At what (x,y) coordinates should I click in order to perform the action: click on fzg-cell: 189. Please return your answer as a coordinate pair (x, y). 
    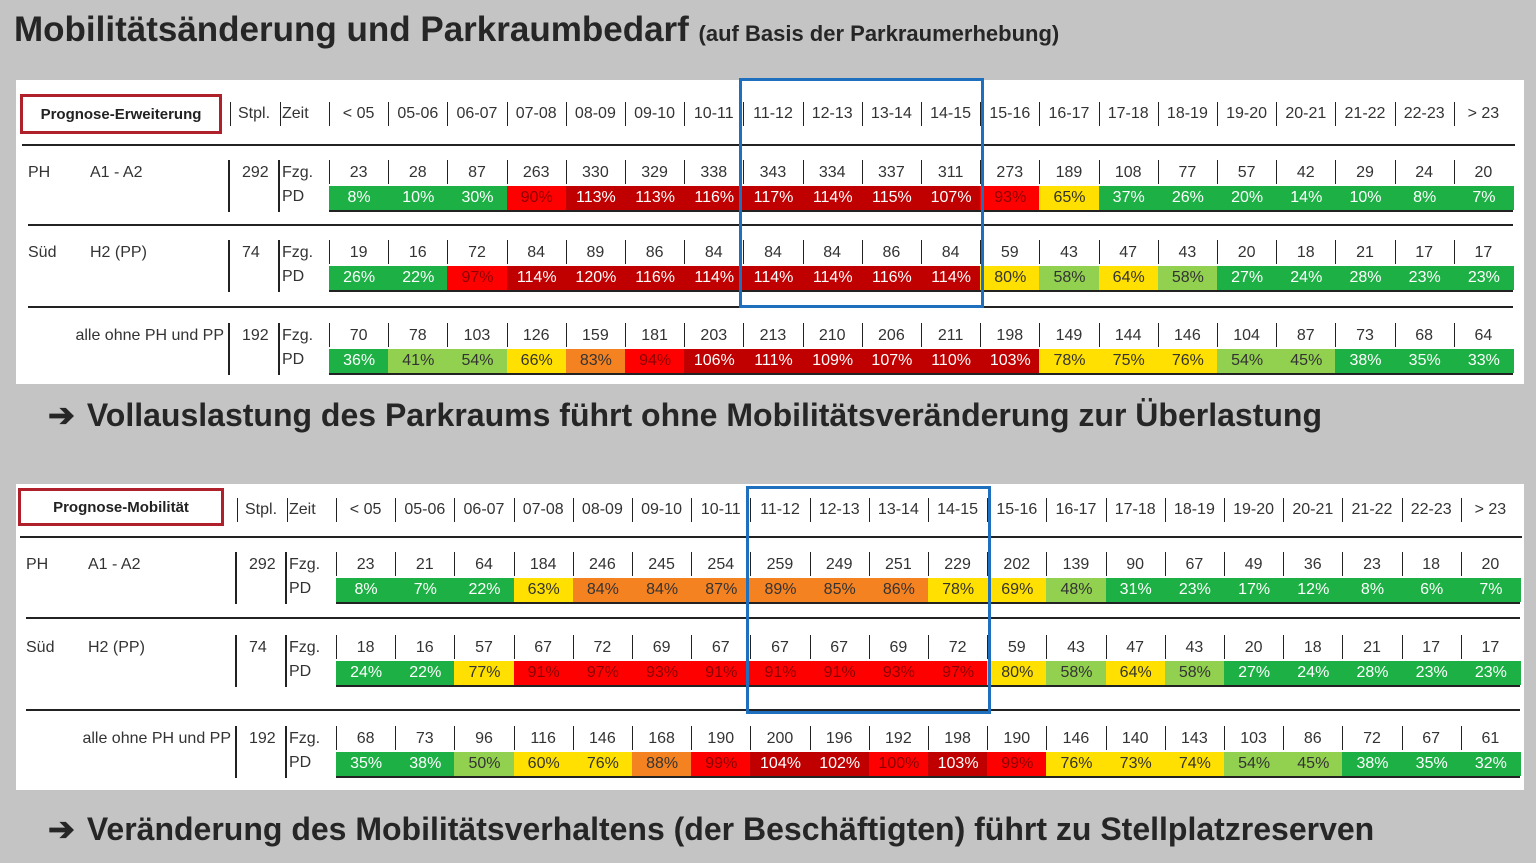
    Looking at the image, I should click on (1069, 172).